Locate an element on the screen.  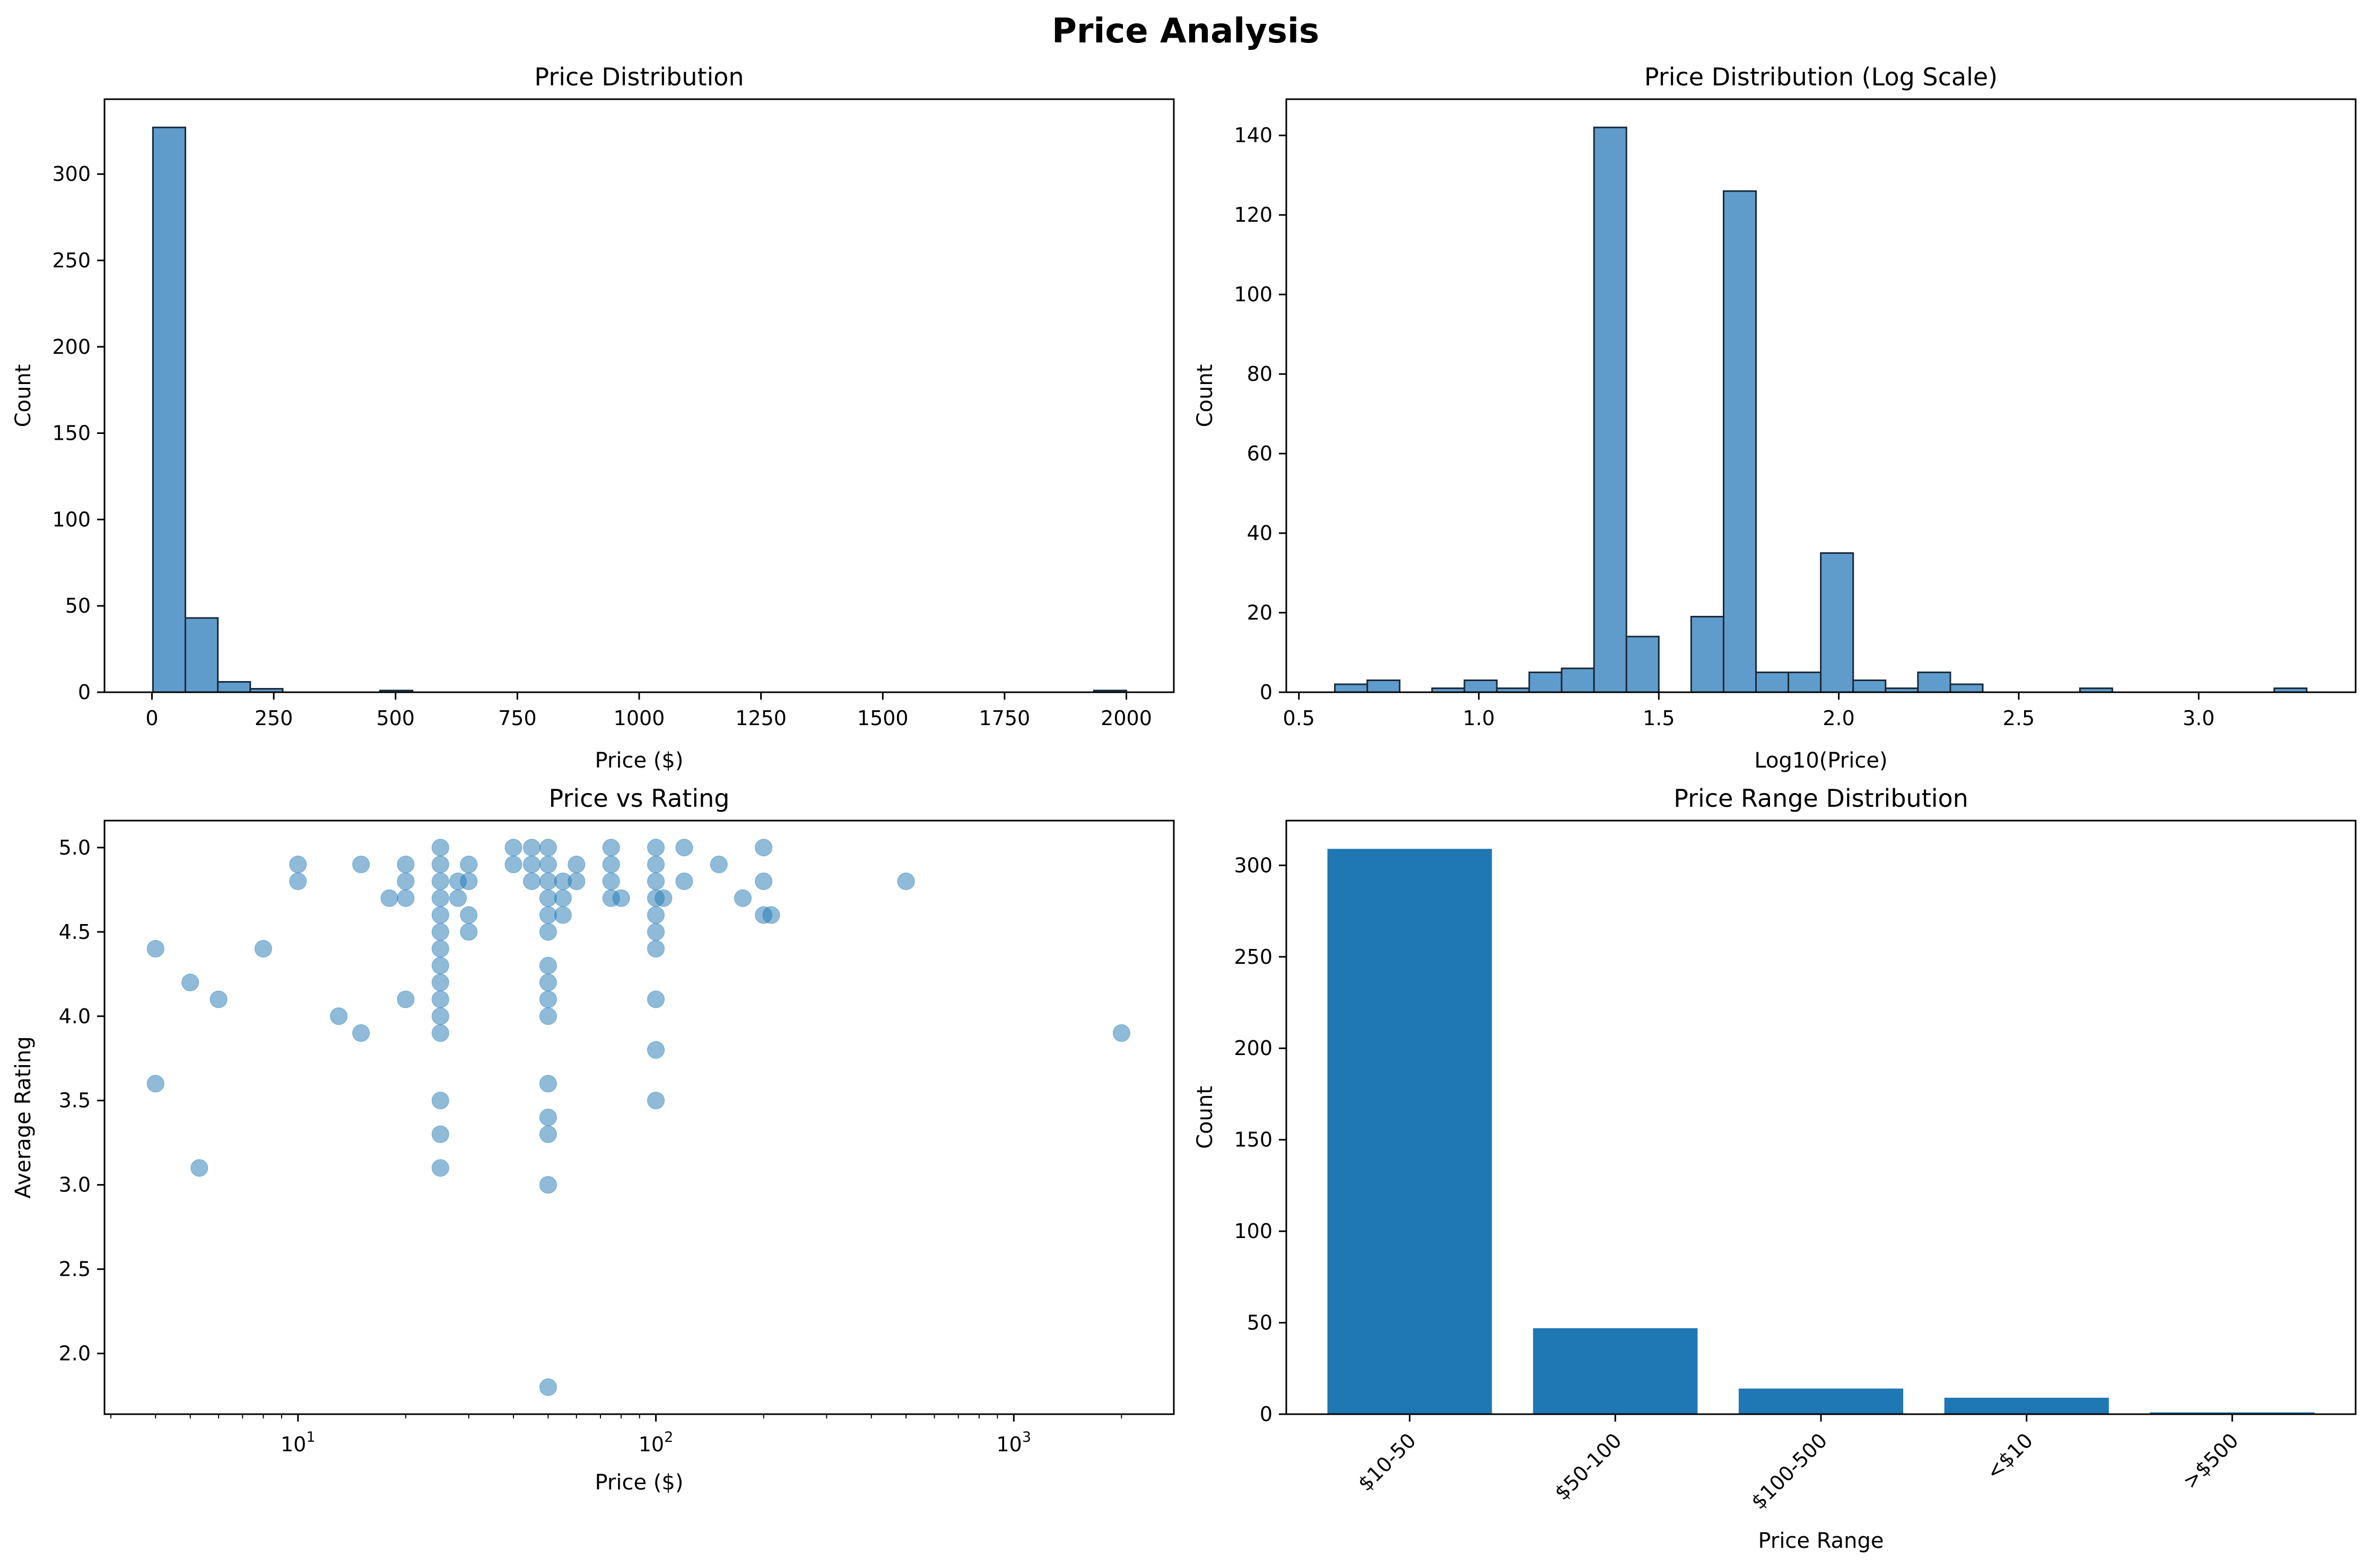
y-tick-label: 4.5 is located at coordinates (75, 932).